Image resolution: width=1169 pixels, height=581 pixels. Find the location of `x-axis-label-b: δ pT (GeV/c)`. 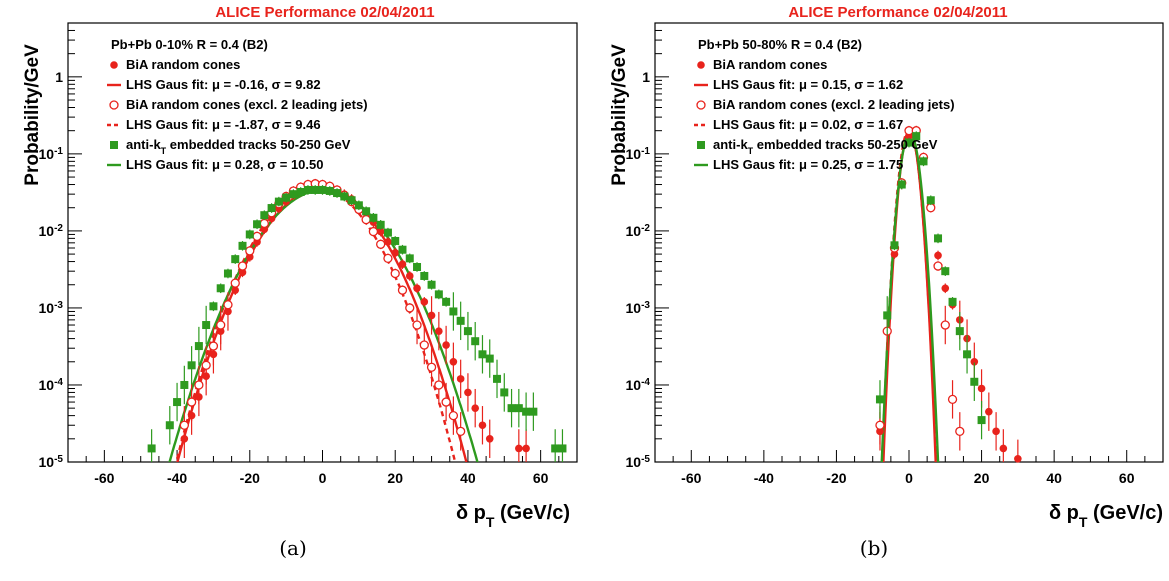

x-axis-label-b: δ pT (GeV/c) is located at coordinates (1106, 516).